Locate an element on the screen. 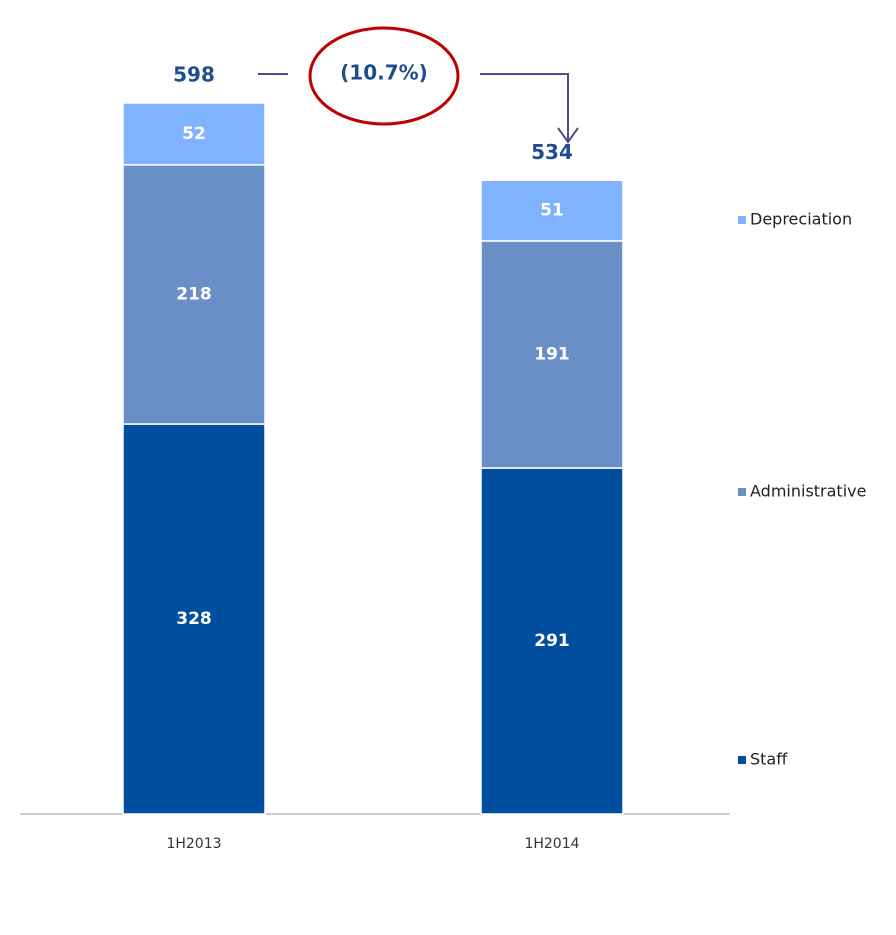  annotation: (10.7%) is located at coordinates (384, 73).